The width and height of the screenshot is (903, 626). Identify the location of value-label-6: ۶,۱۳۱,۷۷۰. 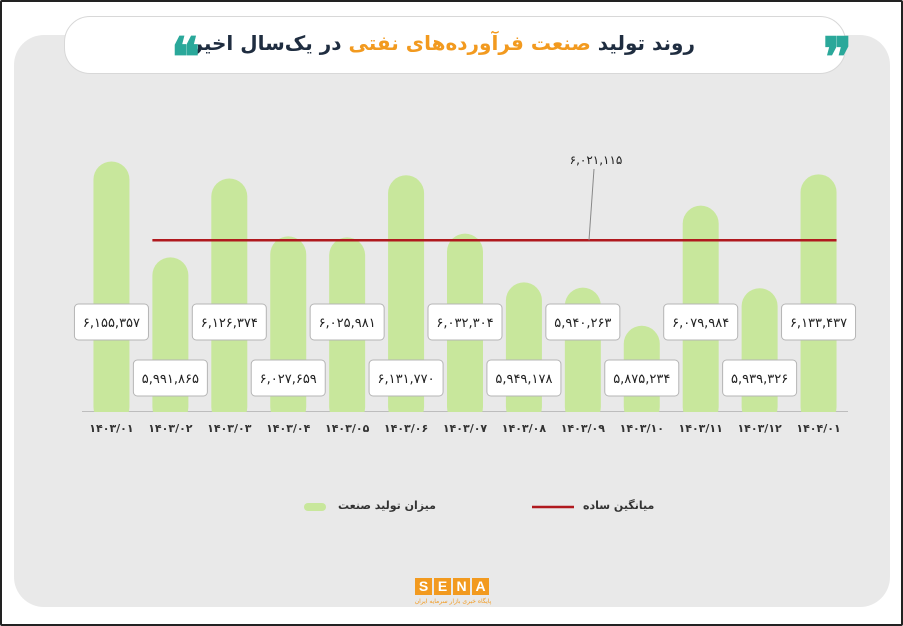
(405, 379).